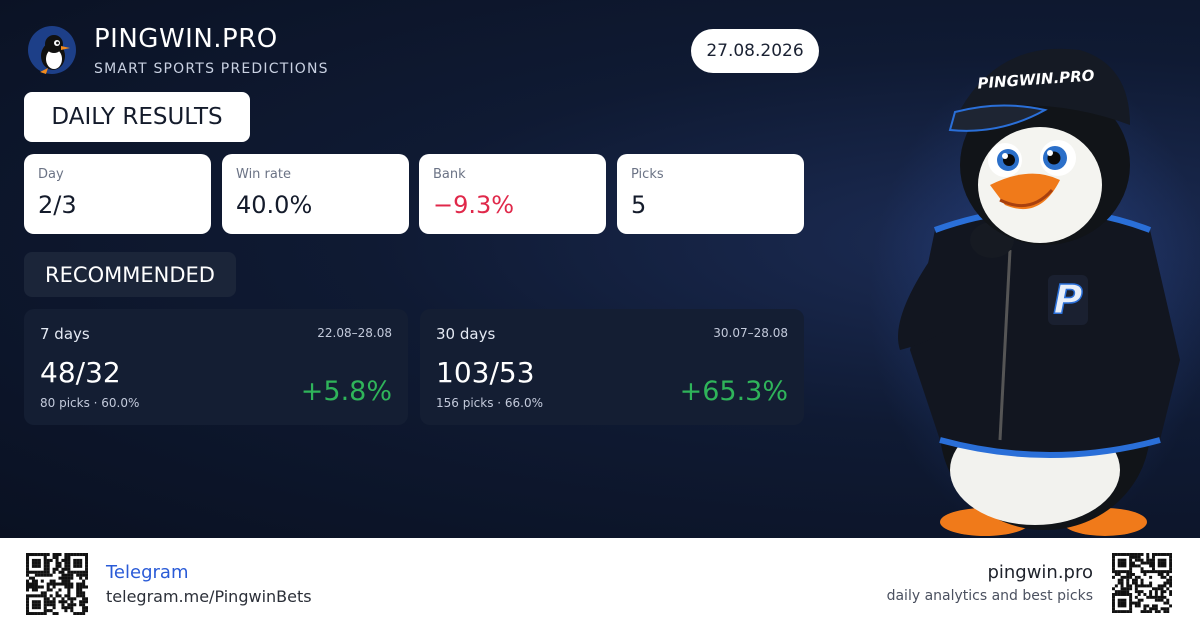 The height and width of the screenshot is (630, 1200). Describe the element at coordinates (274, 205) in the screenshot. I see `stat-value: 40.0%` at that location.